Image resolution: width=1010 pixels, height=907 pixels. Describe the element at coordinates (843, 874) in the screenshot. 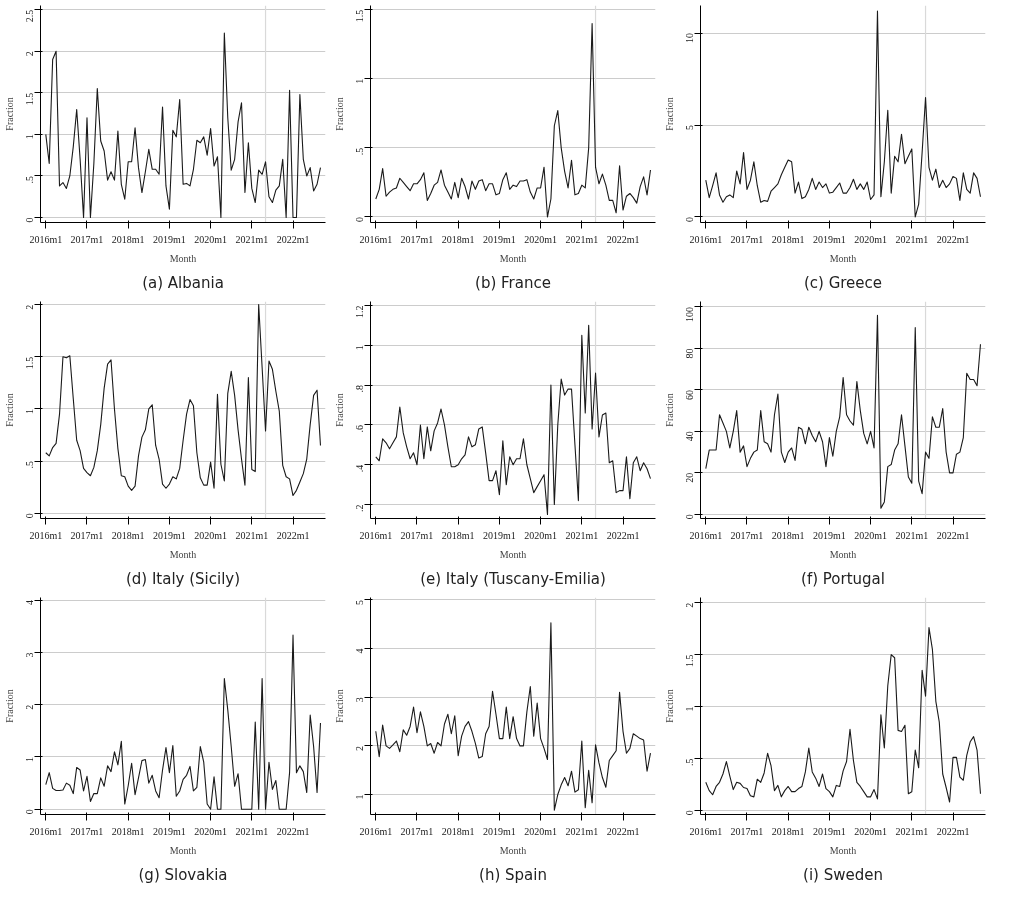

I see `text: (i) Sweden` at that location.